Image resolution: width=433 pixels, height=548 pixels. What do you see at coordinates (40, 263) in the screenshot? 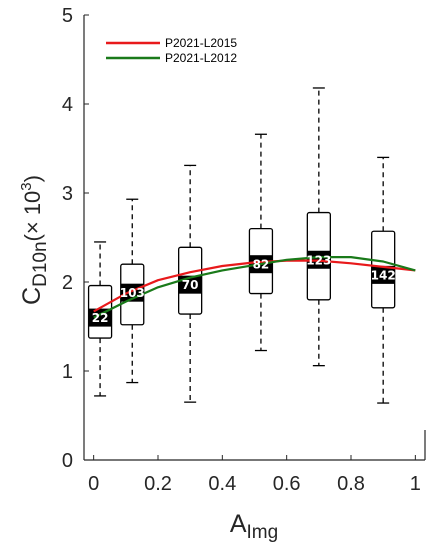
I see `y-axis-title-sub: D10n` at bounding box center [40, 263].